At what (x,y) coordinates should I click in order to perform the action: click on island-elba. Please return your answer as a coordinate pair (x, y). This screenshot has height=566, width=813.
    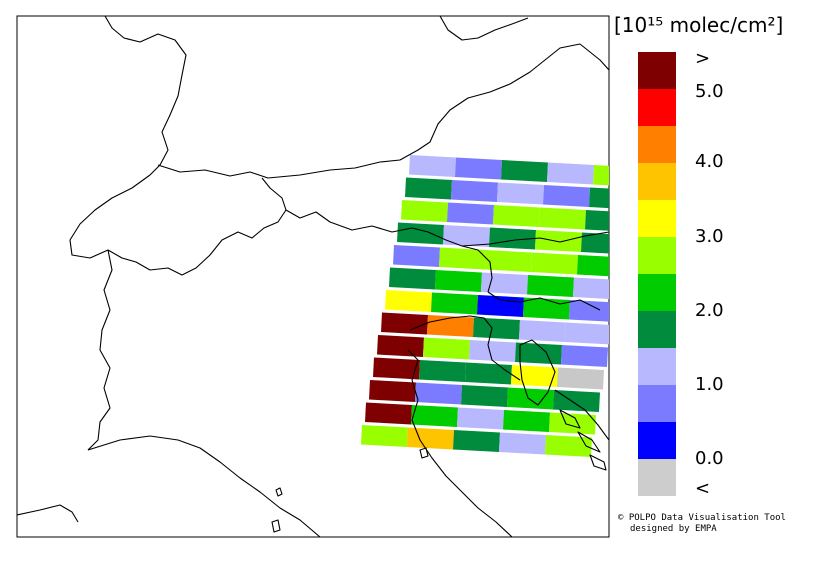
    Looking at the image, I should click on (279, 492).